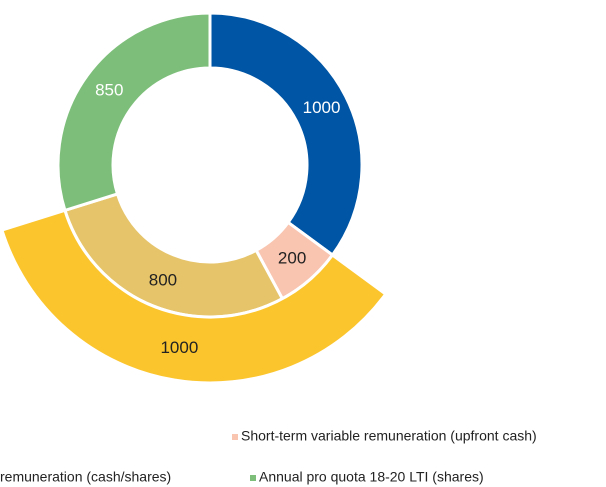 The image size is (606, 487). What do you see at coordinates (292, 258) in the screenshot?
I see `segment-label: 200` at bounding box center [292, 258].